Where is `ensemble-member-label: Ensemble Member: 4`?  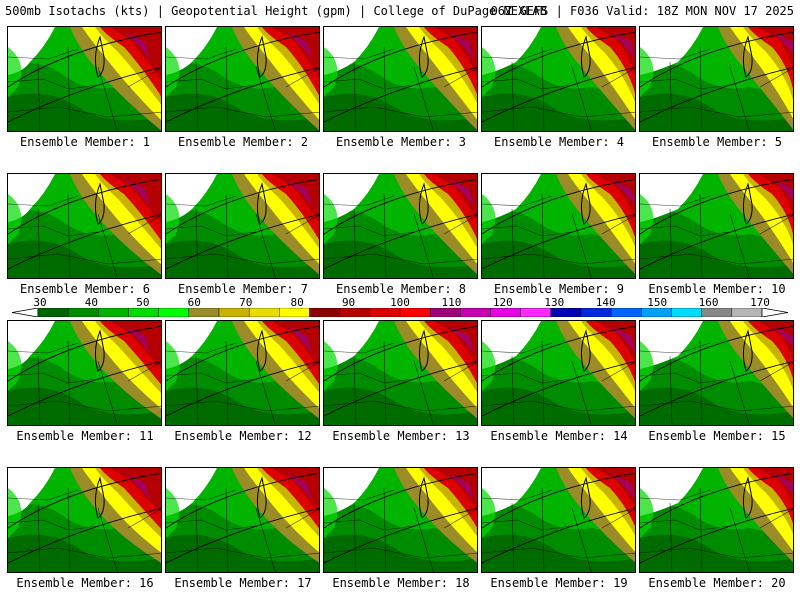 ensemble-member-label: Ensemble Member: 4 is located at coordinates (559, 142).